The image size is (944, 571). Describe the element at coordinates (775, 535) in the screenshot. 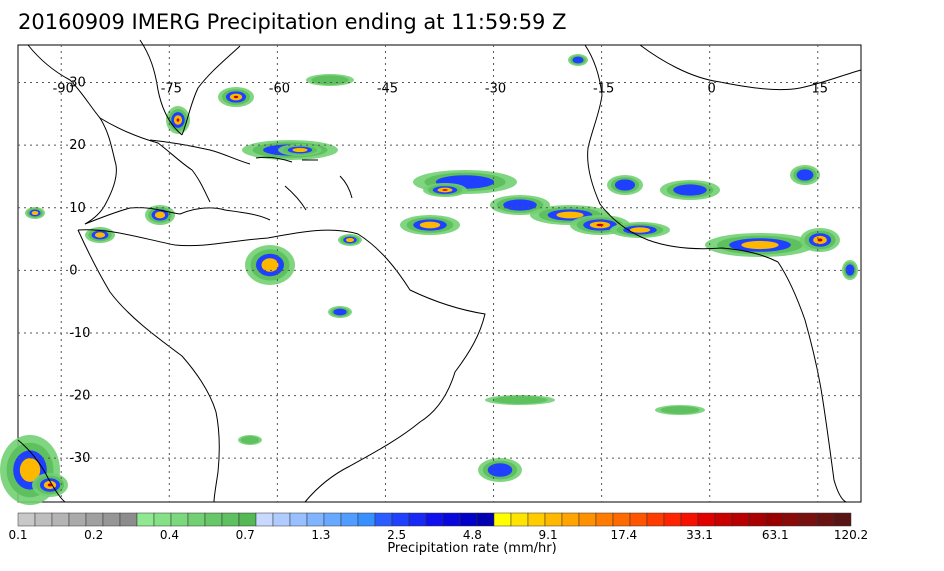

I see `colorbar-tick-label: 63.1` at that location.